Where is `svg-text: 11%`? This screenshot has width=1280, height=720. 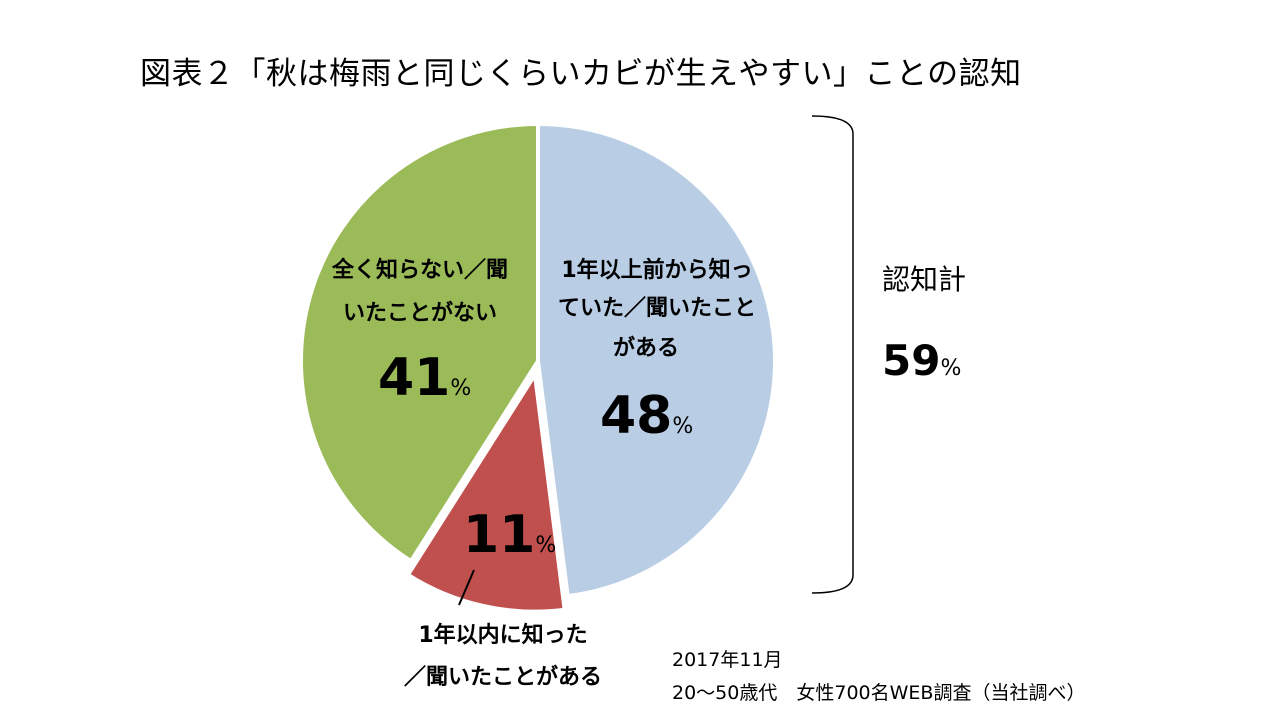 svg-text: 11% is located at coordinates (509, 535).